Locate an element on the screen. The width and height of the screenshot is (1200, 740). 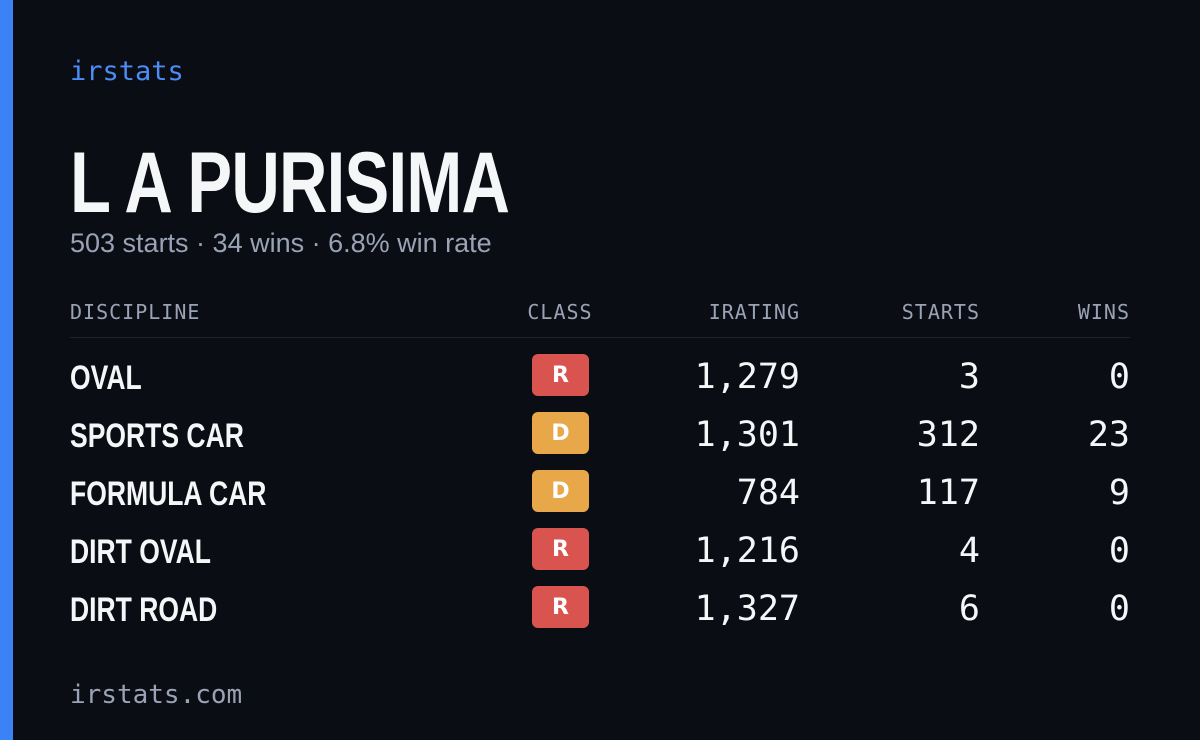
irating: 1,301 is located at coordinates (747, 435).